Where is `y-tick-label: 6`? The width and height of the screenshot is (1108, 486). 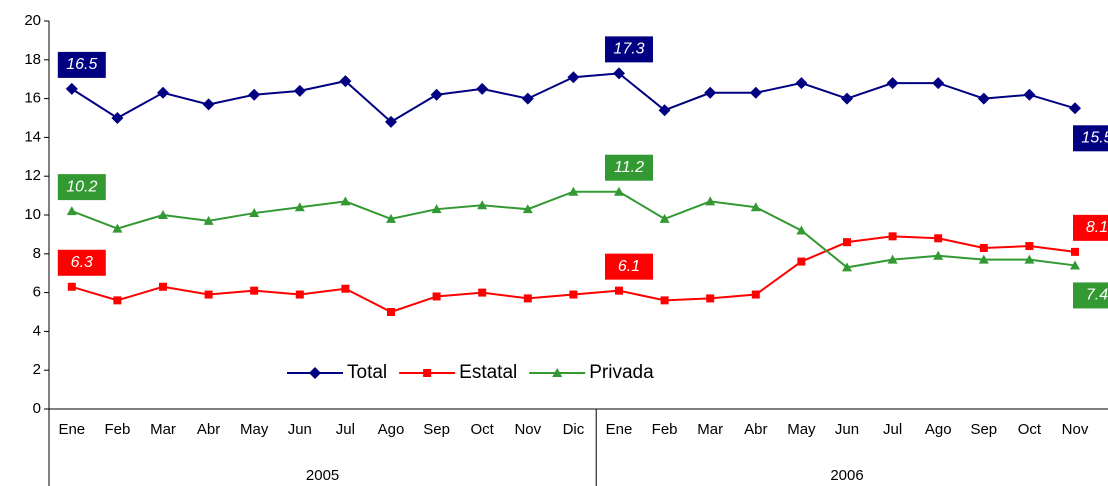 y-tick-label: 6 is located at coordinates (37, 292).